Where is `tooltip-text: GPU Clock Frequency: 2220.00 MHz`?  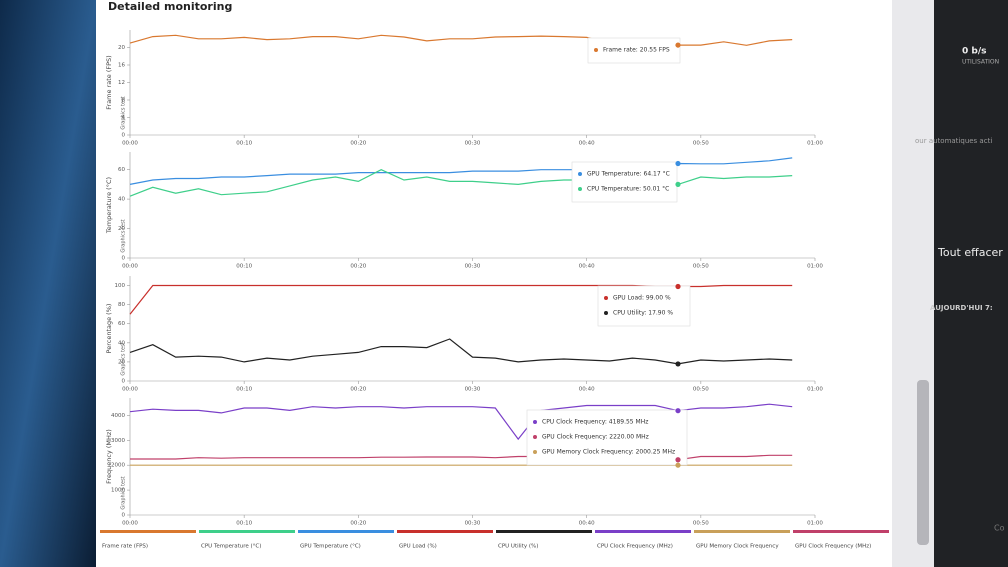
tooltip-text: GPU Clock Frequency: 2220.00 MHz is located at coordinates (595, 437).